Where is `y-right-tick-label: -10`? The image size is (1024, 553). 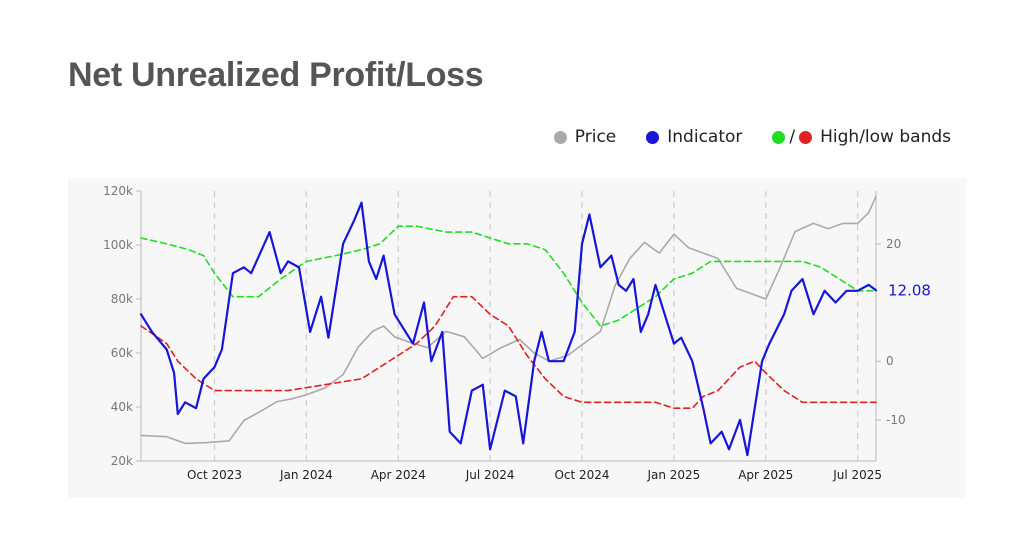 y-right-tick-label: -10 is located at coordinates (896, 420).